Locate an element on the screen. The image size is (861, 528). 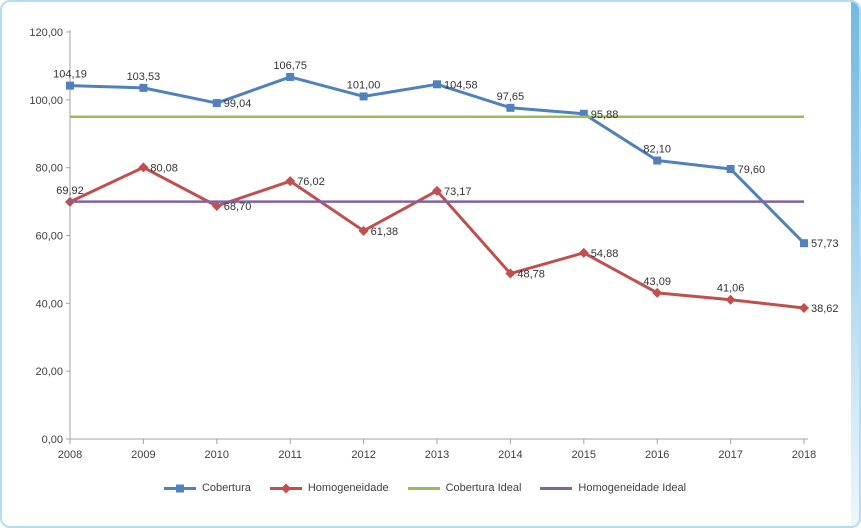
data-label: 69,92 is located at coordinates (70, 191).